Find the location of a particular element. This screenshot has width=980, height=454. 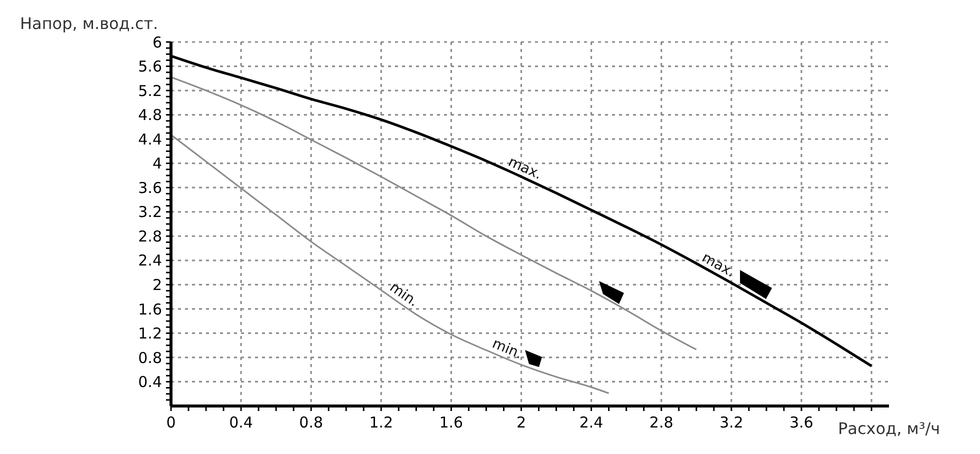

x-tick-label: 0.4 is located at coordinates (241, 423).